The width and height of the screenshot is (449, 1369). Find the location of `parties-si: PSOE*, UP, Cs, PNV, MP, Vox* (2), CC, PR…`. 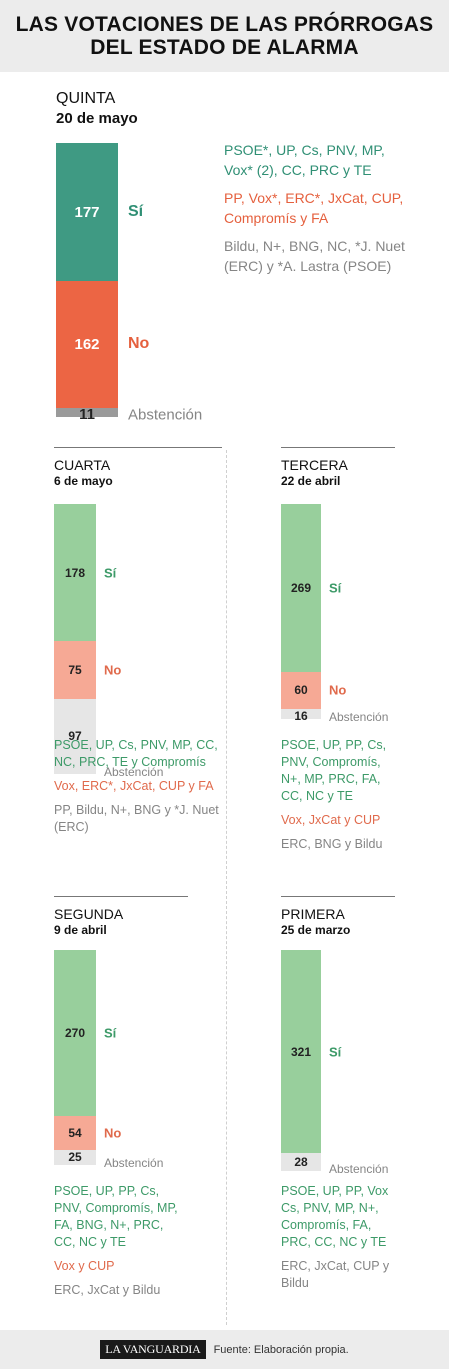

parties-si: PSOE*, UP, Cs, PNV, MP, Vox* (2), CC, PR… is located at coordinates (304, 160).